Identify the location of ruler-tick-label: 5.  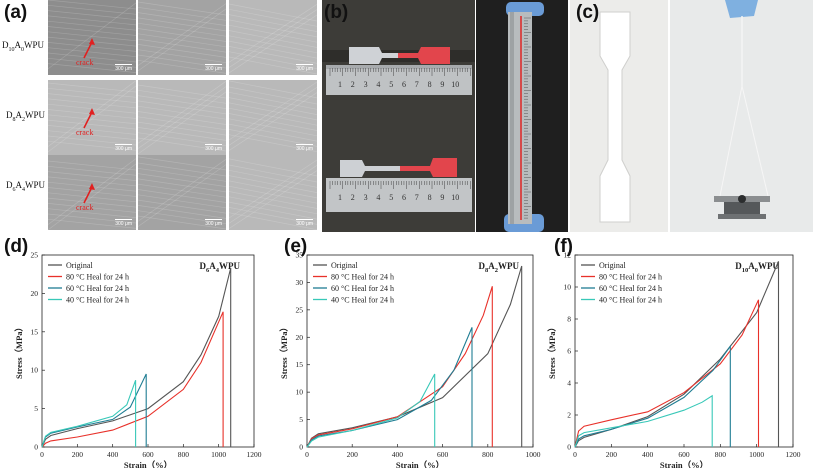
(391, 197).